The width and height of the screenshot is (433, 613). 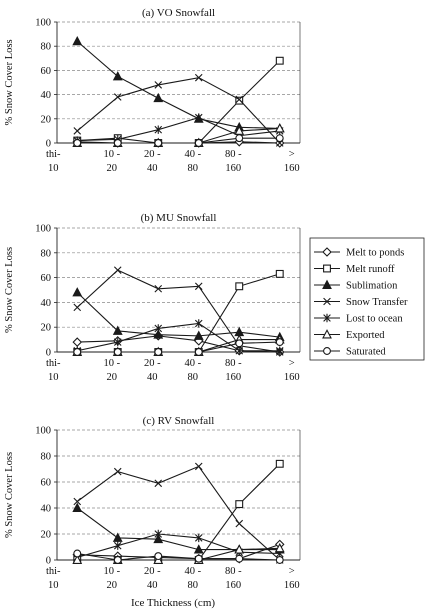 I want to click on series-lost-to-ocean, so click(x=178, y=337).